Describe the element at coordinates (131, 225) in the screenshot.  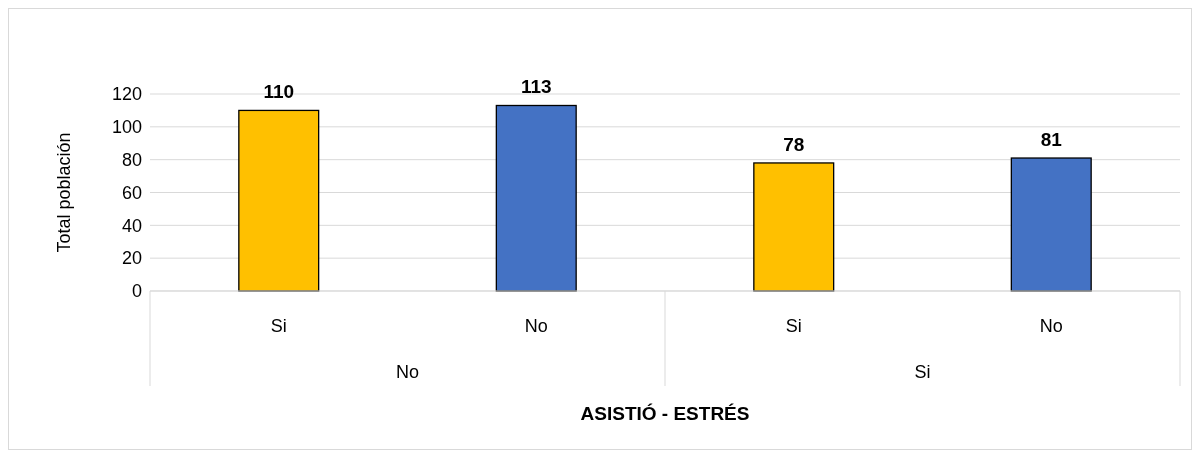
I see `y-tick-label: 40` at that location.